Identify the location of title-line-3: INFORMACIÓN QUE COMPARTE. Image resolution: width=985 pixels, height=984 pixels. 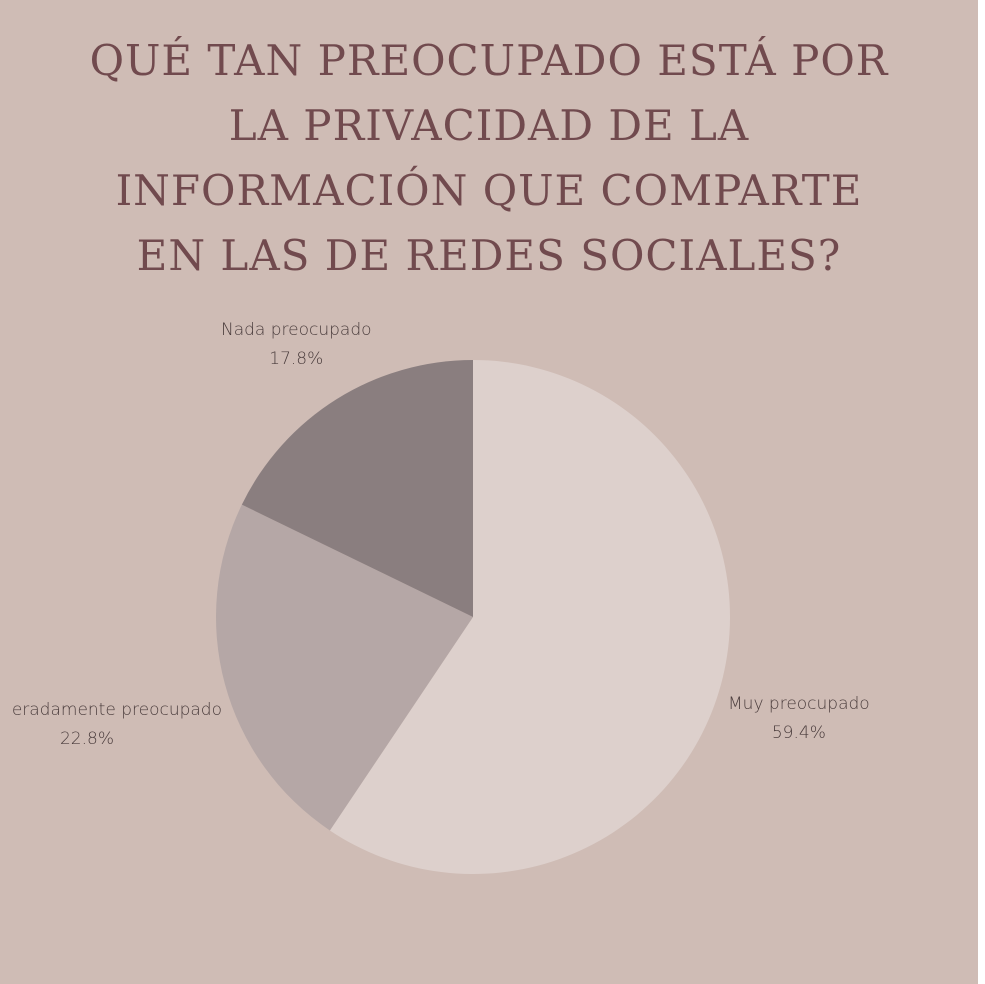
(489, 190).